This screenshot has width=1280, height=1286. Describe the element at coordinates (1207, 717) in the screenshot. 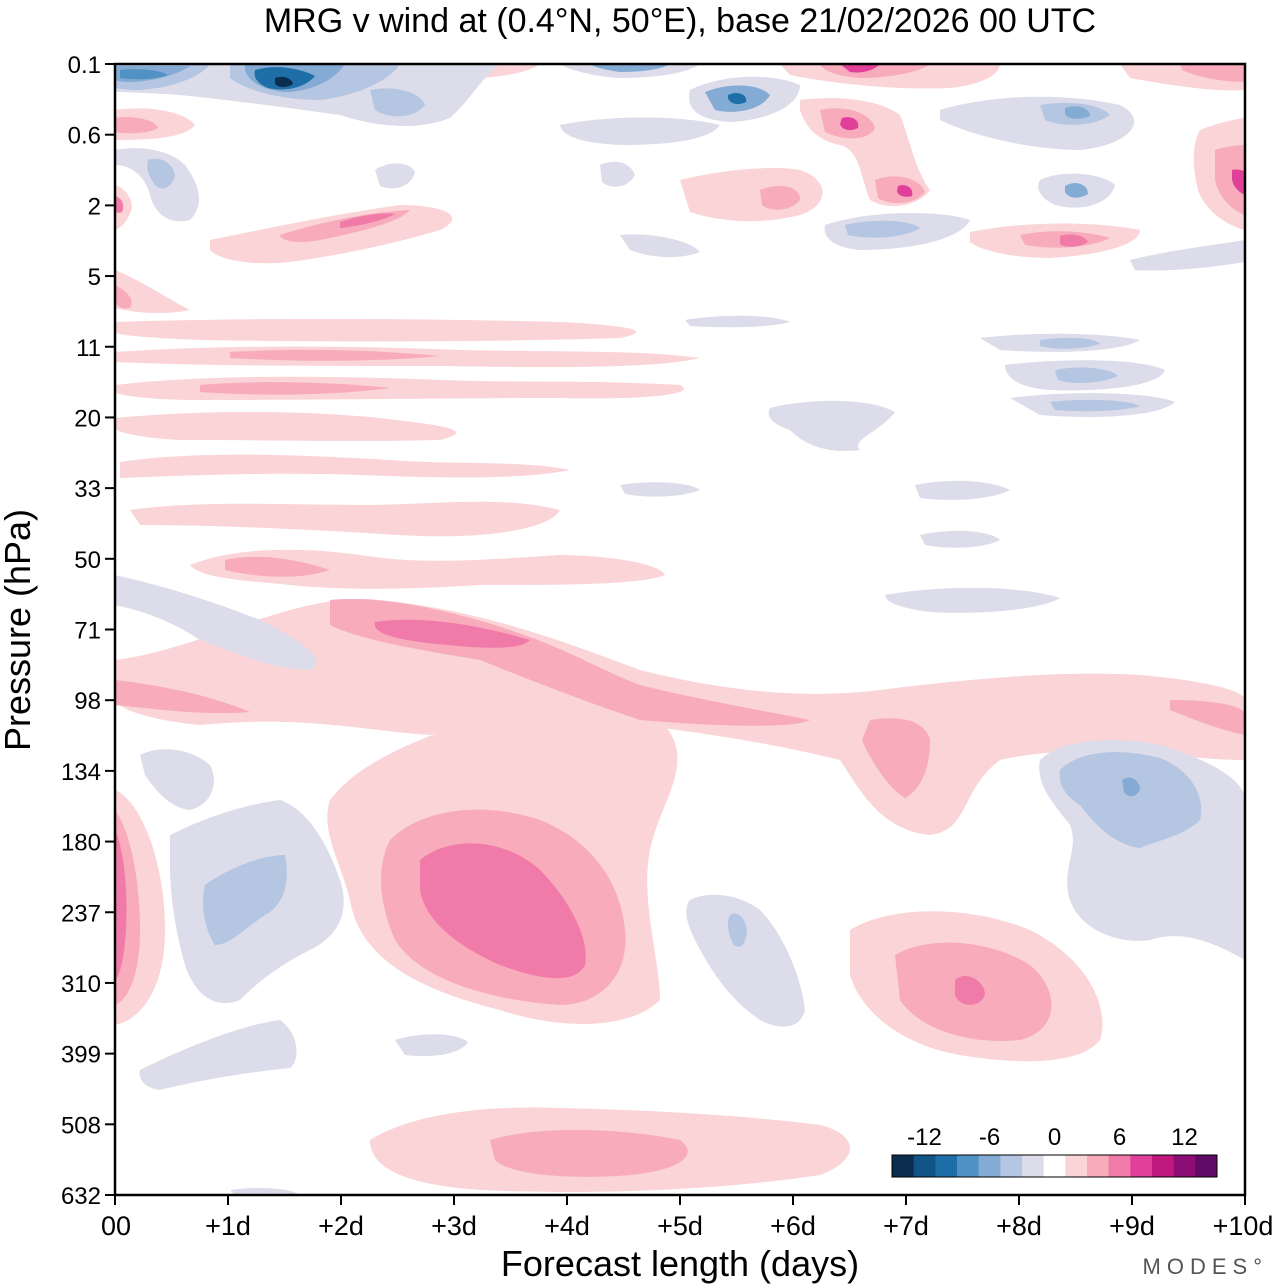

I see `contour-positive-band-98-r` at that location.